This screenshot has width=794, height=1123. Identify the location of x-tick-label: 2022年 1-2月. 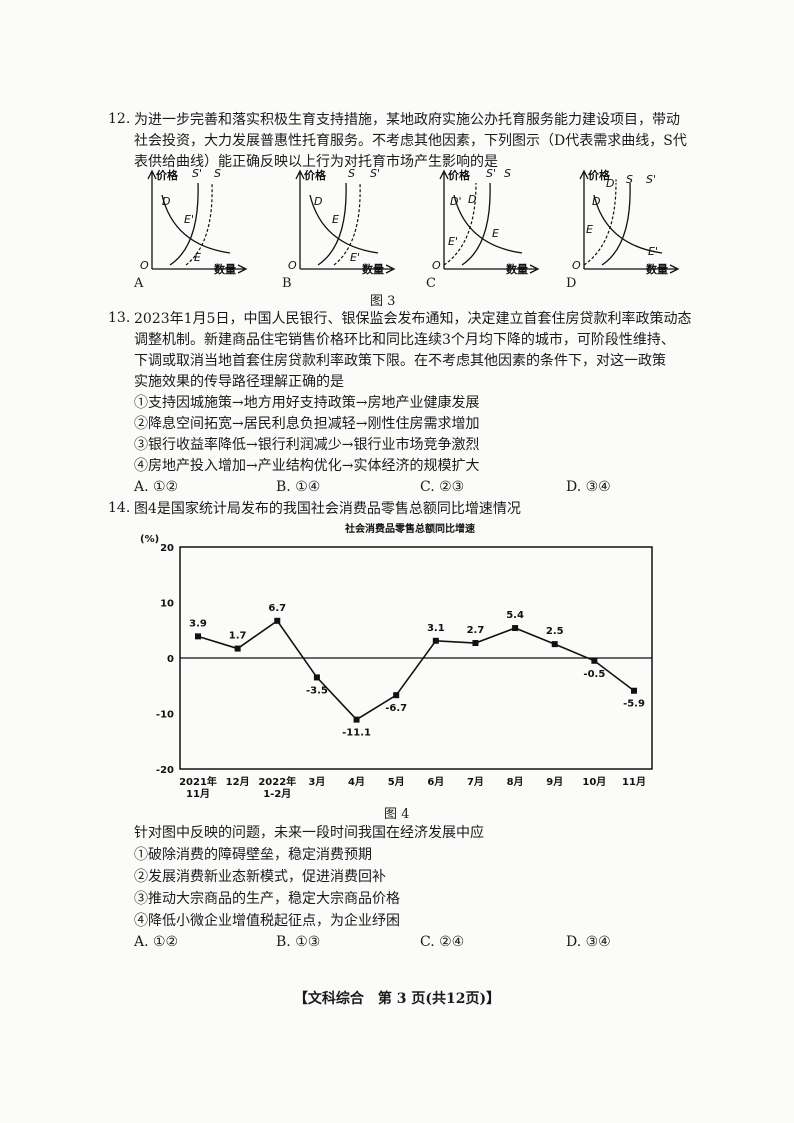
(277, 787).